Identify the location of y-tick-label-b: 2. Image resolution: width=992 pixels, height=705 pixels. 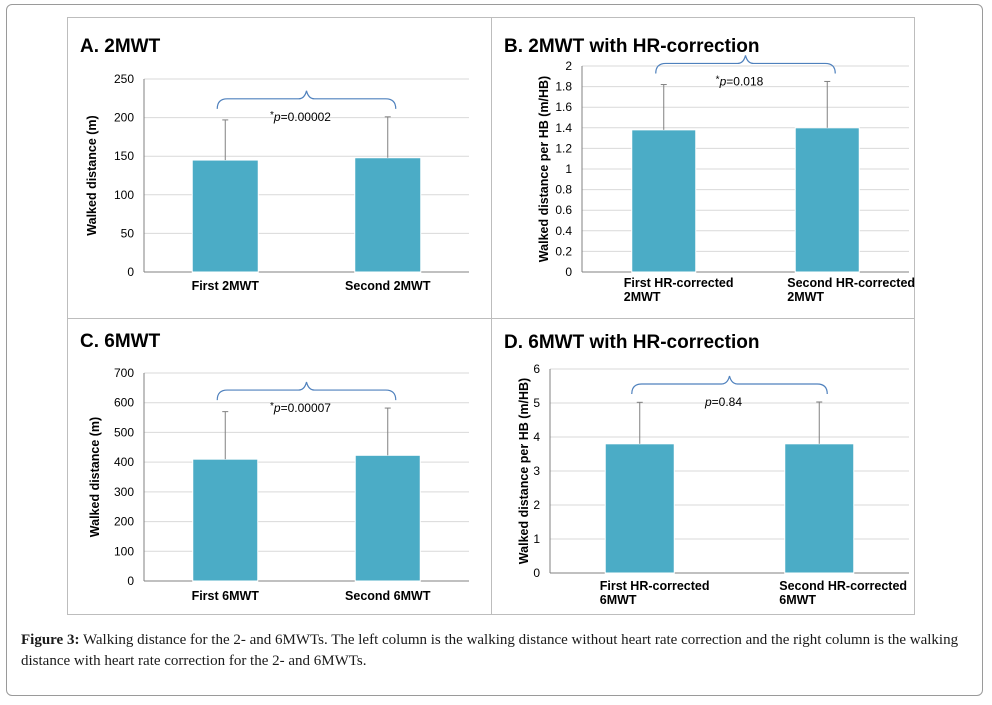
(568, 66).